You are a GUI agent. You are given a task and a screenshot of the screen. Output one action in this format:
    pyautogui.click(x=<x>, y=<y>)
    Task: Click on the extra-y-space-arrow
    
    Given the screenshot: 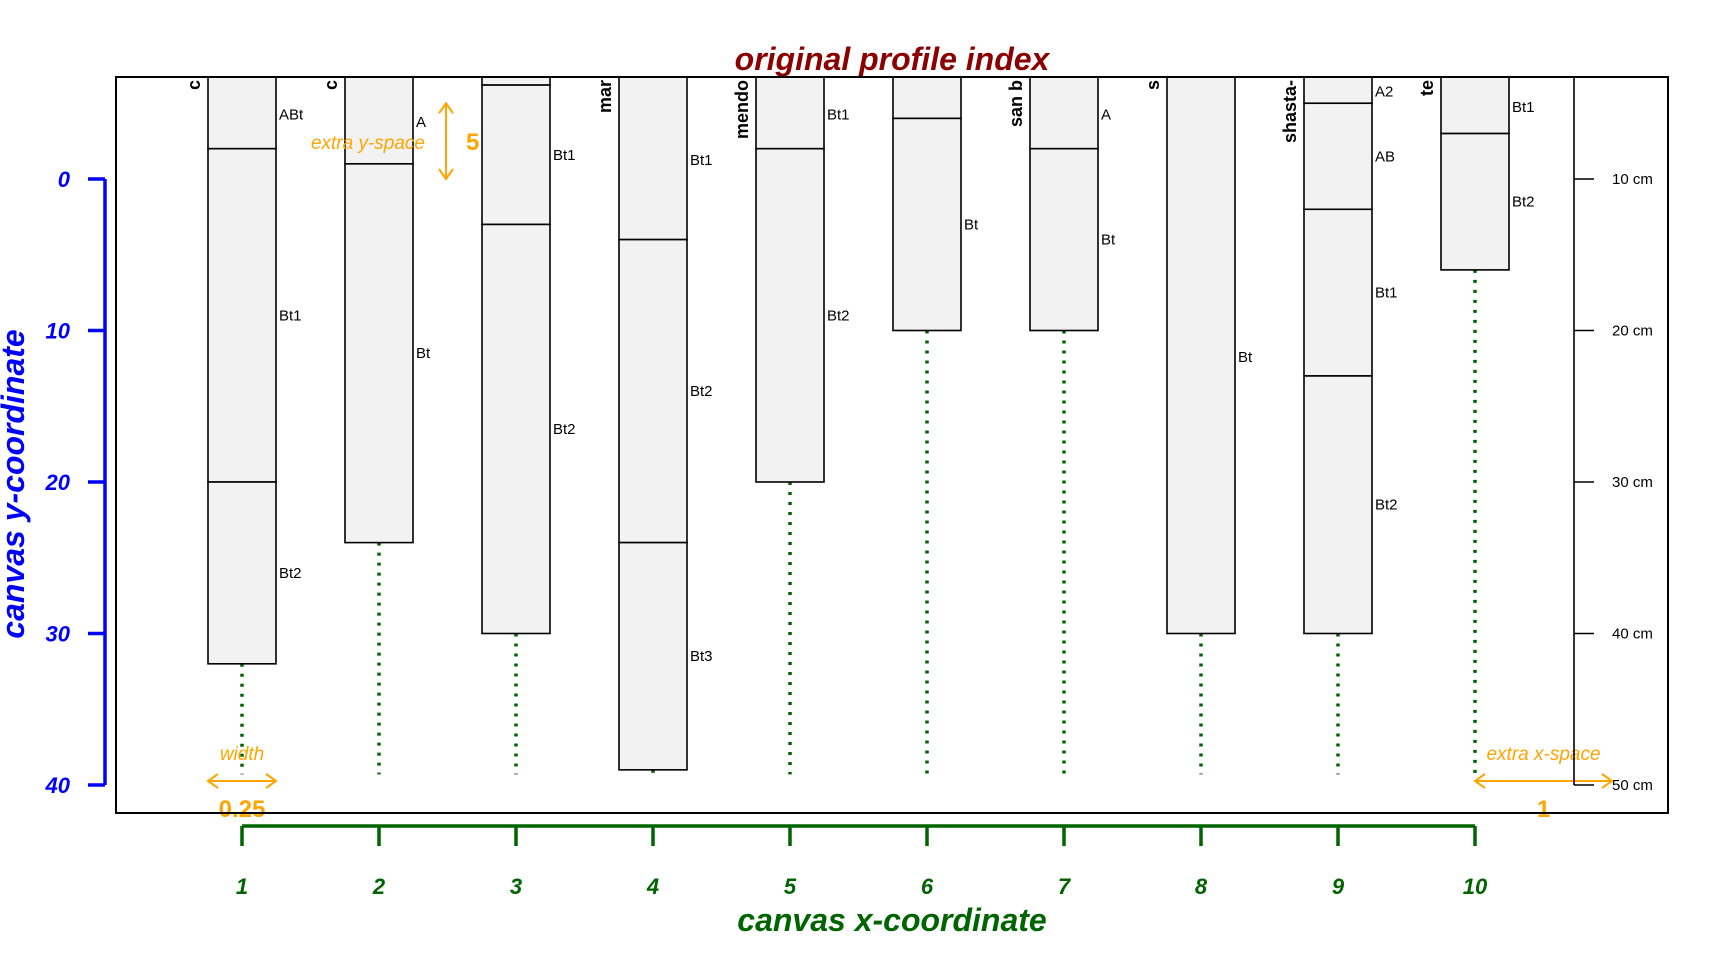 What is the action you would take?
    pyautogui.click(x=446, y=141)
    